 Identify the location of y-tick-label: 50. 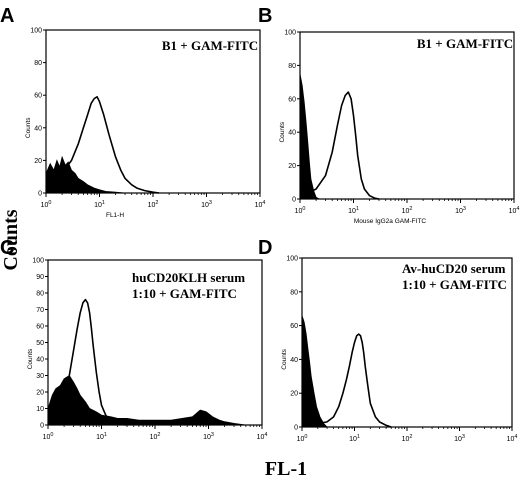
(40, 343).